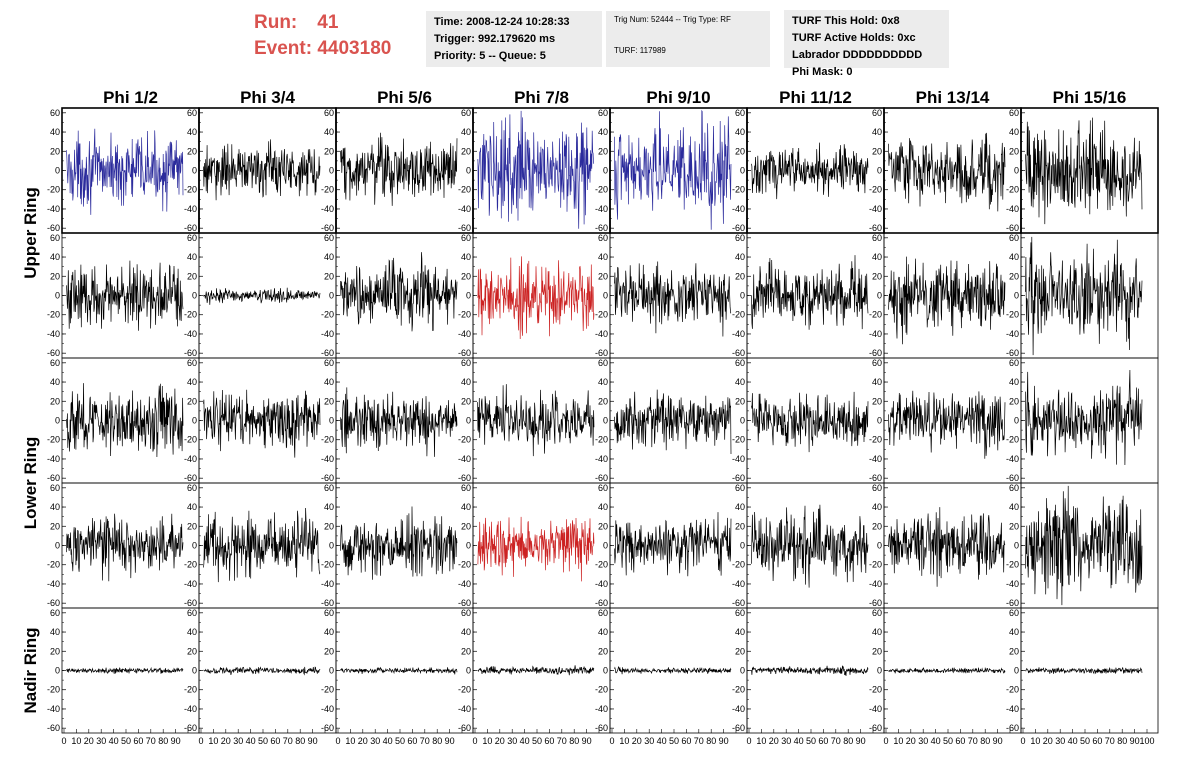 The width and height of the screenshot is (1196, 772). I want to click on priority-text: Priority: 5 -- Queue: 5, so click(490, 56).